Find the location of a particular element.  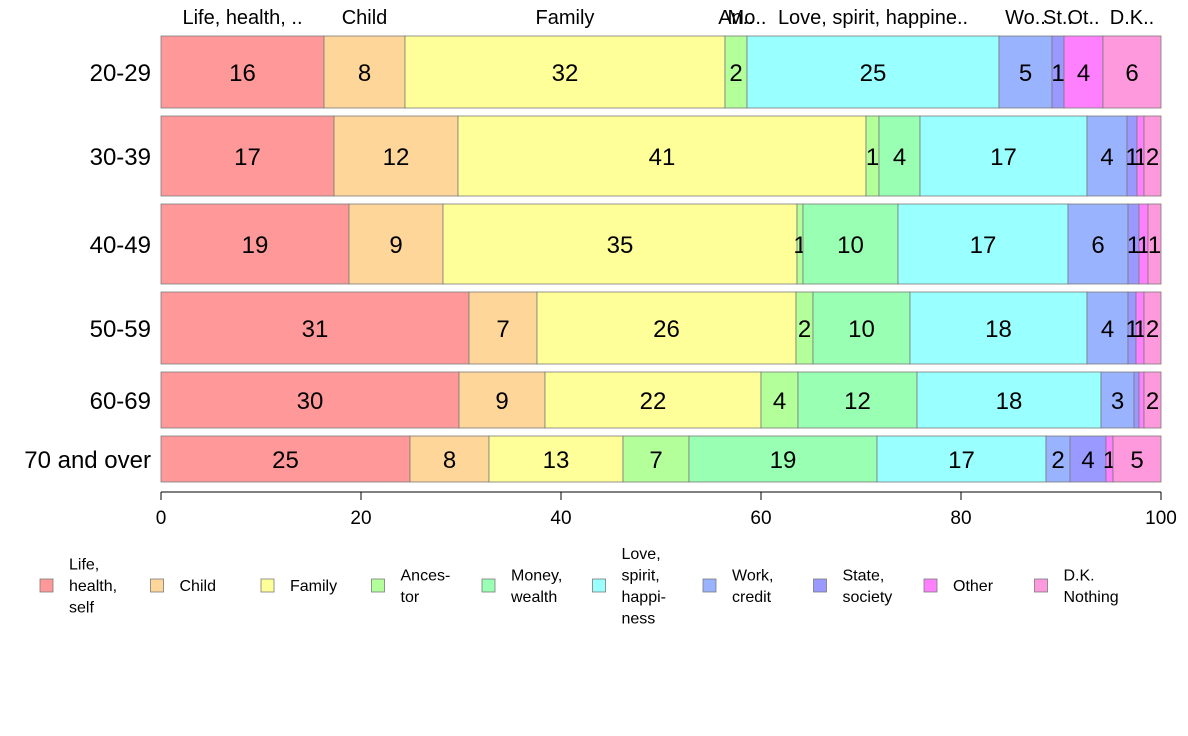

legend-label: Work, credit is located at coordinates (752, 586).